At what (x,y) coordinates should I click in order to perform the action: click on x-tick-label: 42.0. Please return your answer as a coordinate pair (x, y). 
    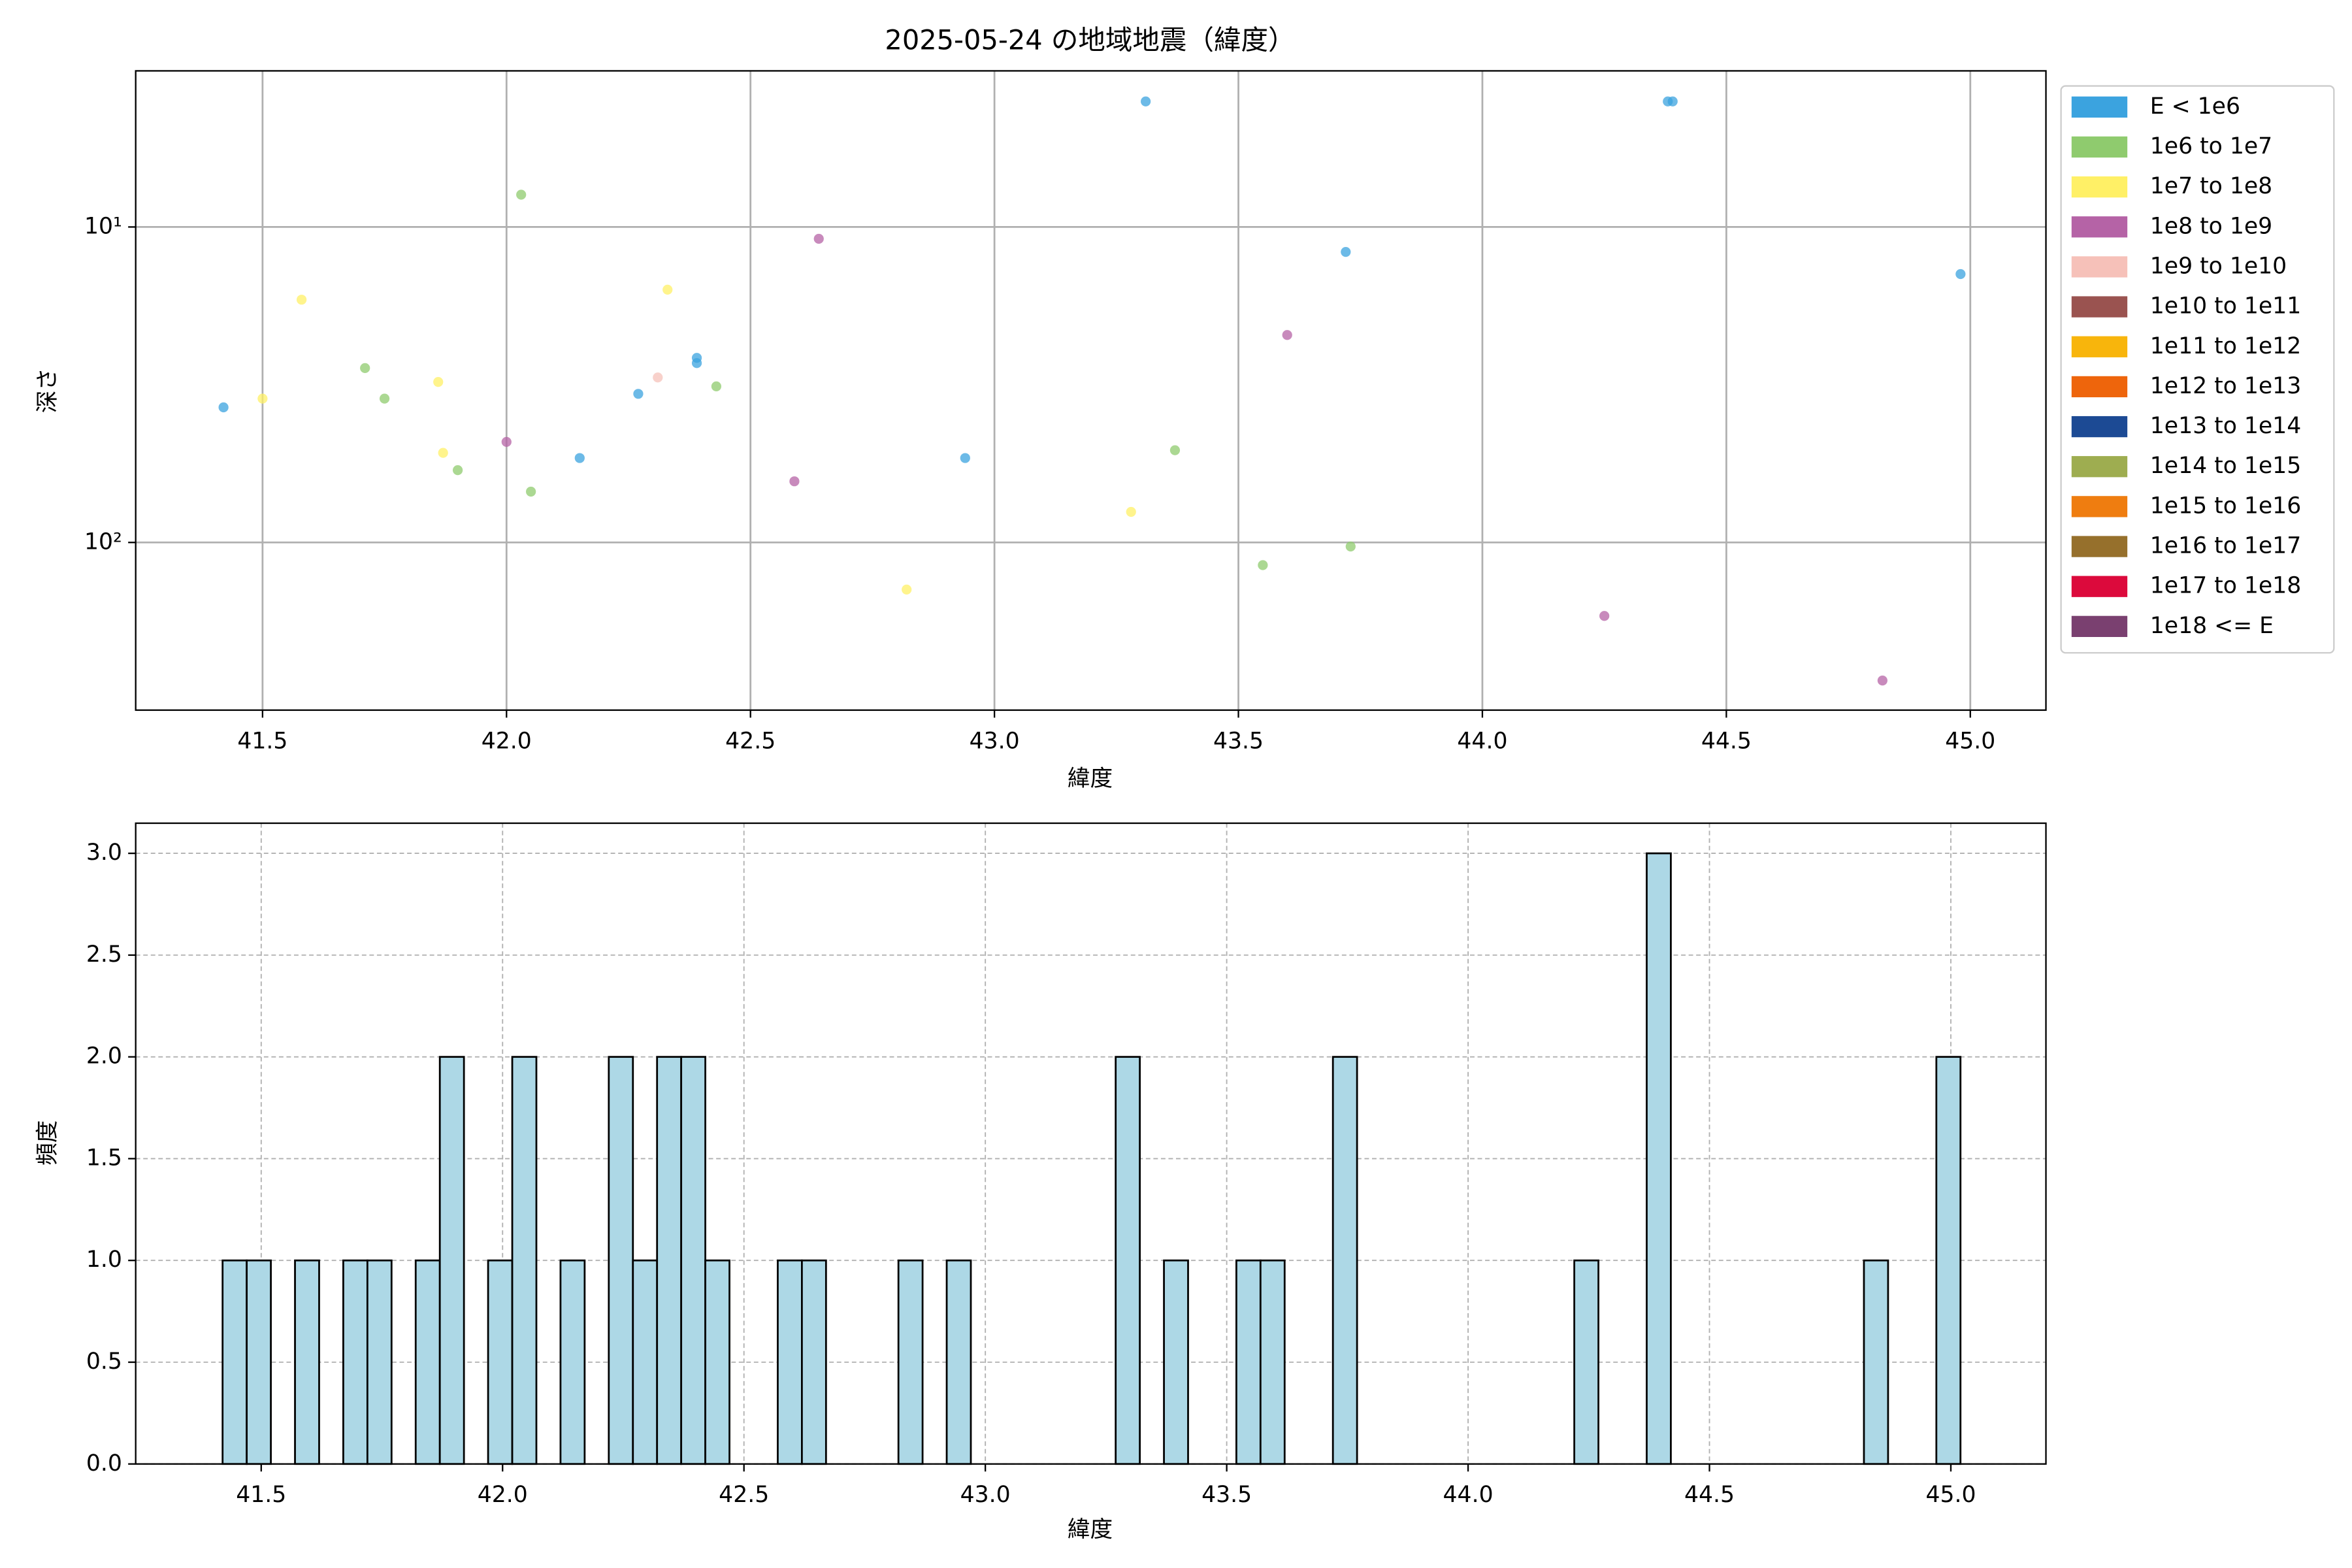
    Looking at the image, I should click on (507, 741).